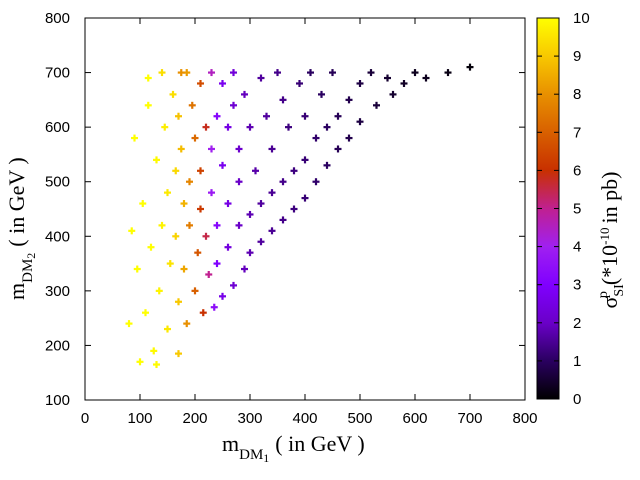 The image size is (640, 480). What do you see at coordinates (581, 18) in the screenshot?
I see `colorbar-tick-label: 10` at bounding box center [581, 18].